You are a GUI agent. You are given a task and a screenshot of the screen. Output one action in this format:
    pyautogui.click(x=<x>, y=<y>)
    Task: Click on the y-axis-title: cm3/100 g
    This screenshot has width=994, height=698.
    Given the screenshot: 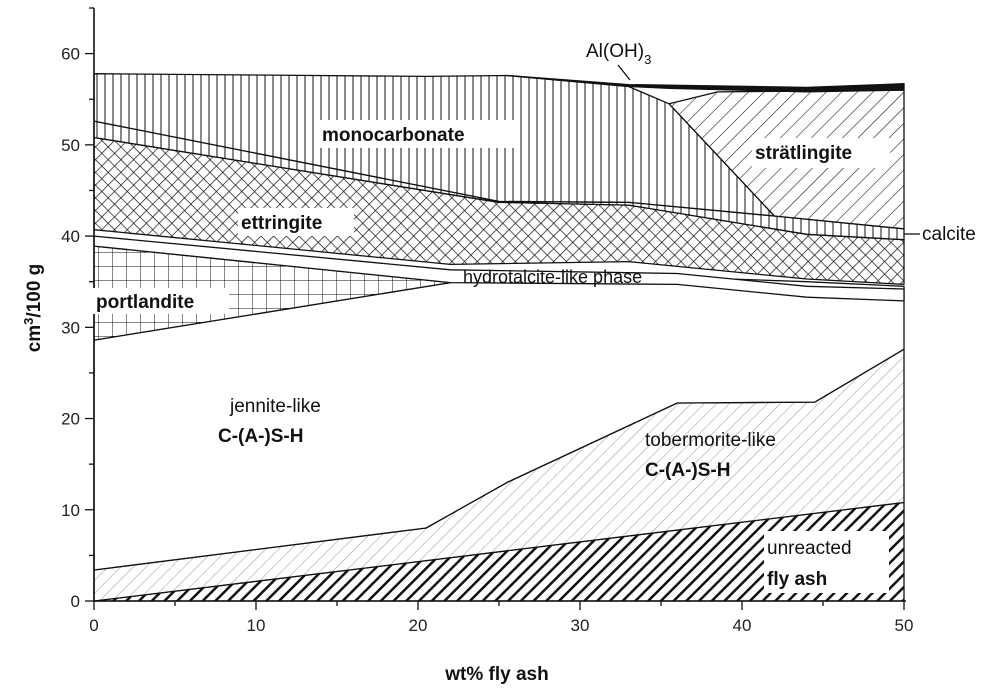 What is the action you would take?
    pyautogui.click(x=33, y=308)
    